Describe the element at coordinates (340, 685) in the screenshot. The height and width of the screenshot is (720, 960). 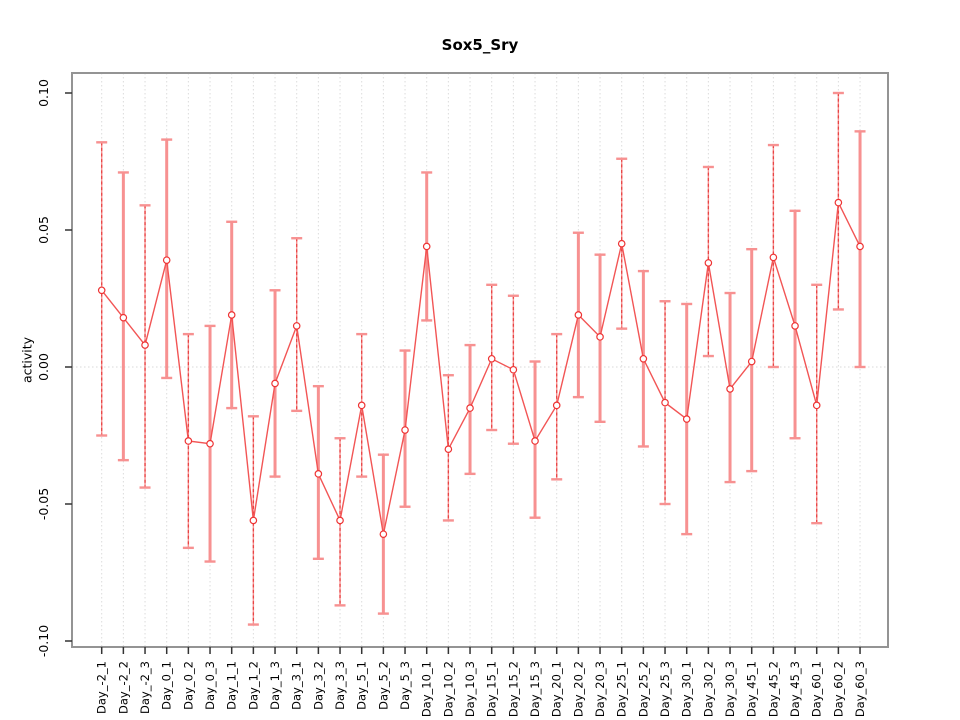
I see `x-tick-label: Day_3_3` at that location.